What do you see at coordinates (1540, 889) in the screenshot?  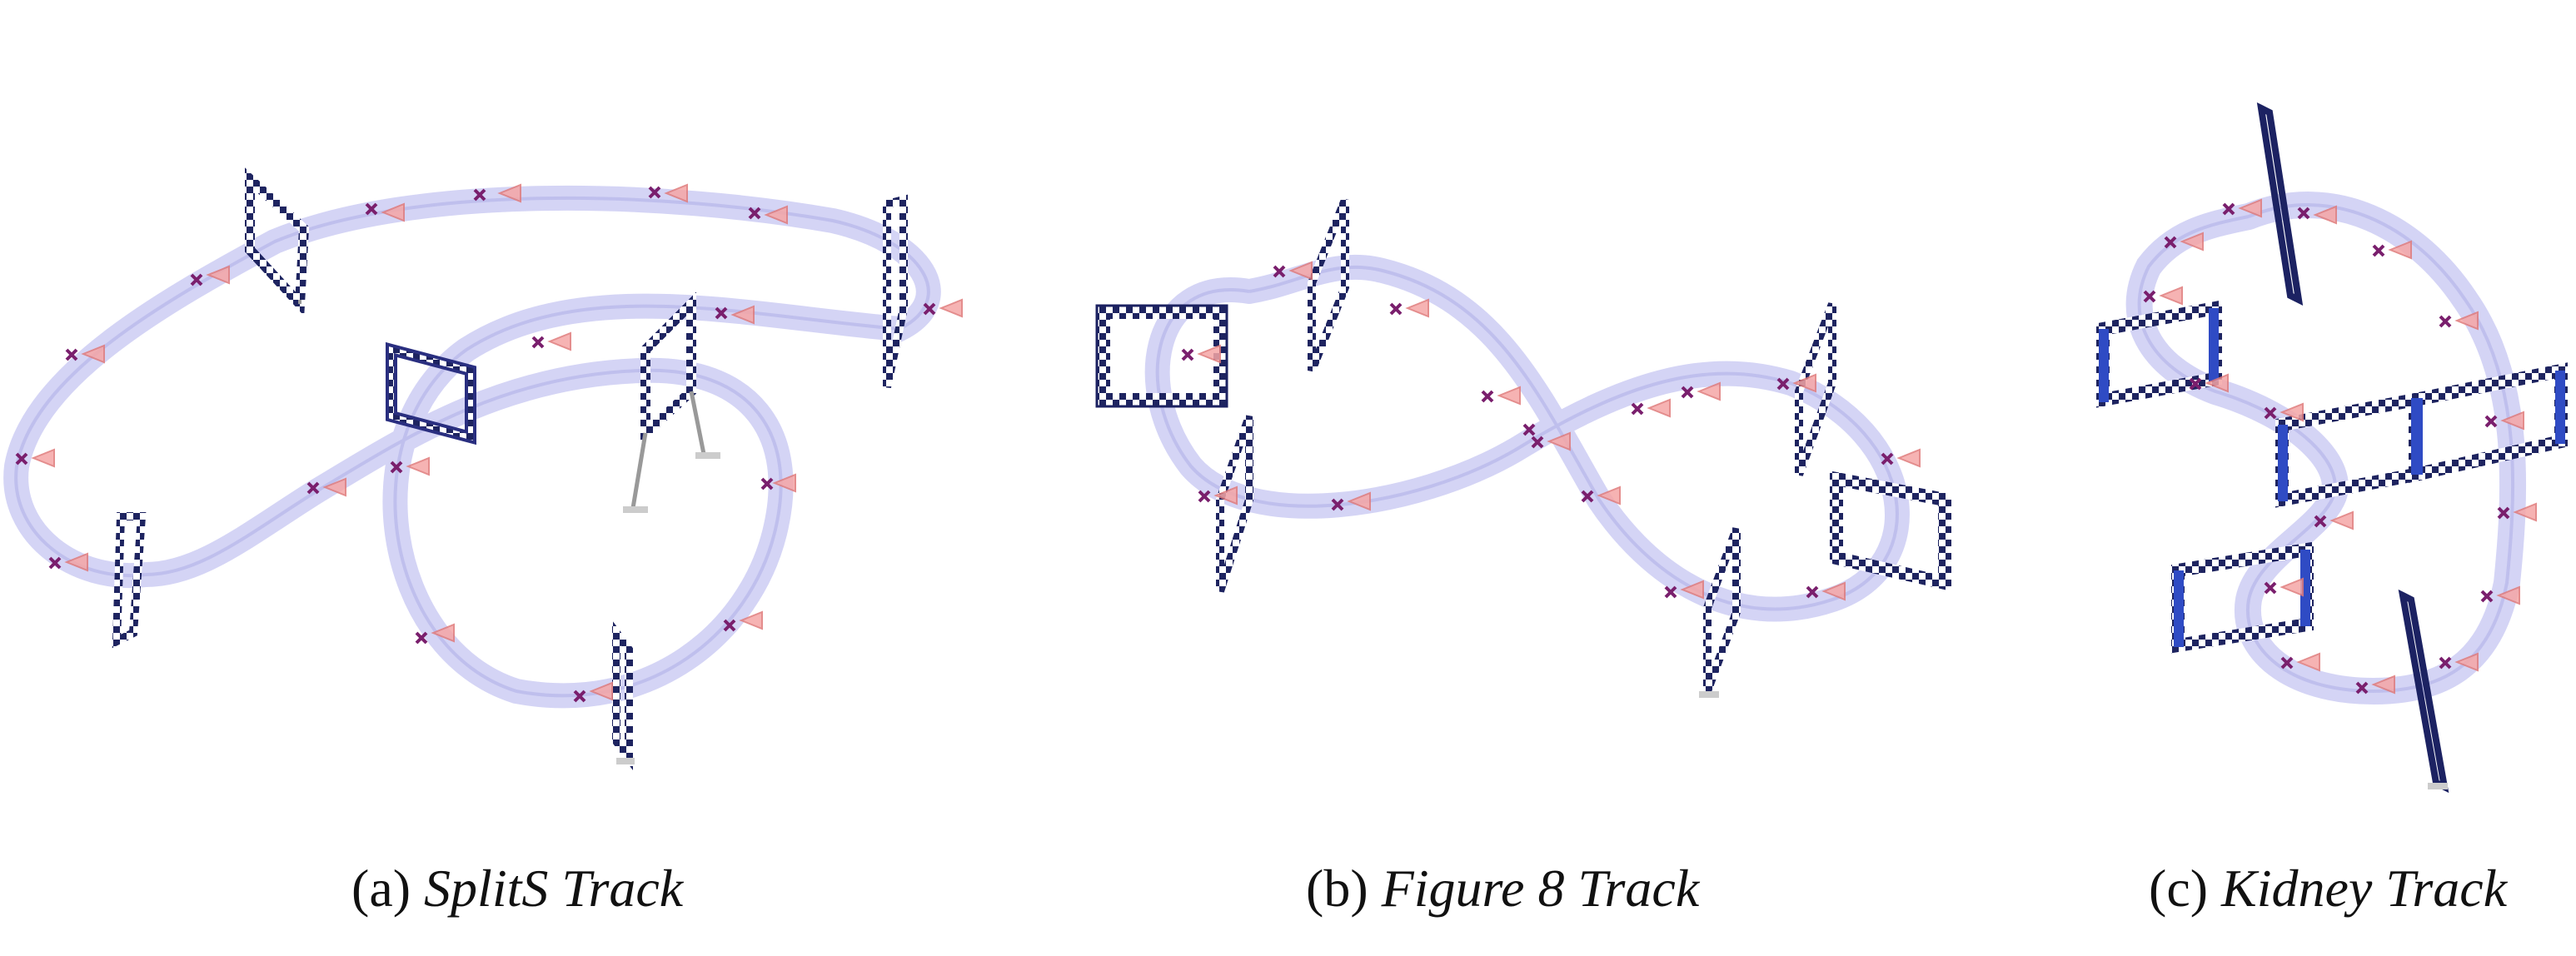 I see `caption-title: Figure 8 Track` at bounding box center [1540, 889].